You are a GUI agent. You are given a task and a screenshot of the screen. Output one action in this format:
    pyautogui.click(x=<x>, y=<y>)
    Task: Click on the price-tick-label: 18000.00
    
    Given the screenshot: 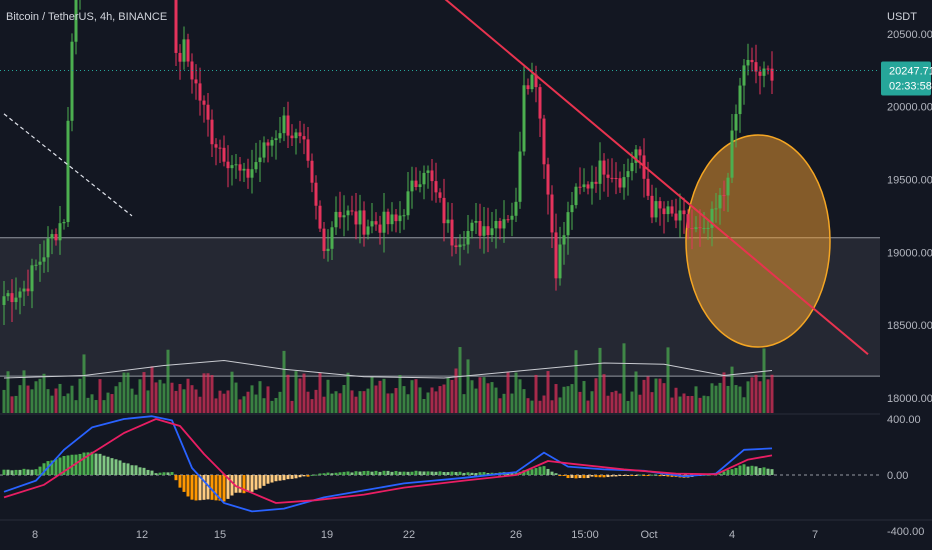 What is the action you would take?
    pyautogui.click(x=909, y=399)
    